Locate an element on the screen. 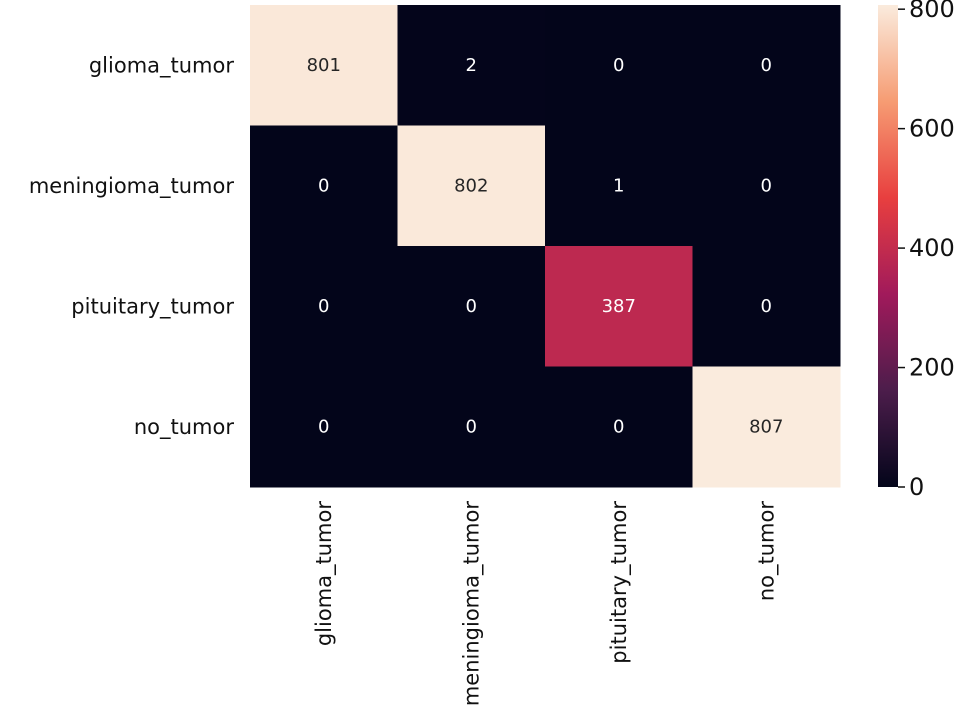 The height and width of the screenshot is (712, 980). cell-r0-c0 is located at coordinates (324, 65).